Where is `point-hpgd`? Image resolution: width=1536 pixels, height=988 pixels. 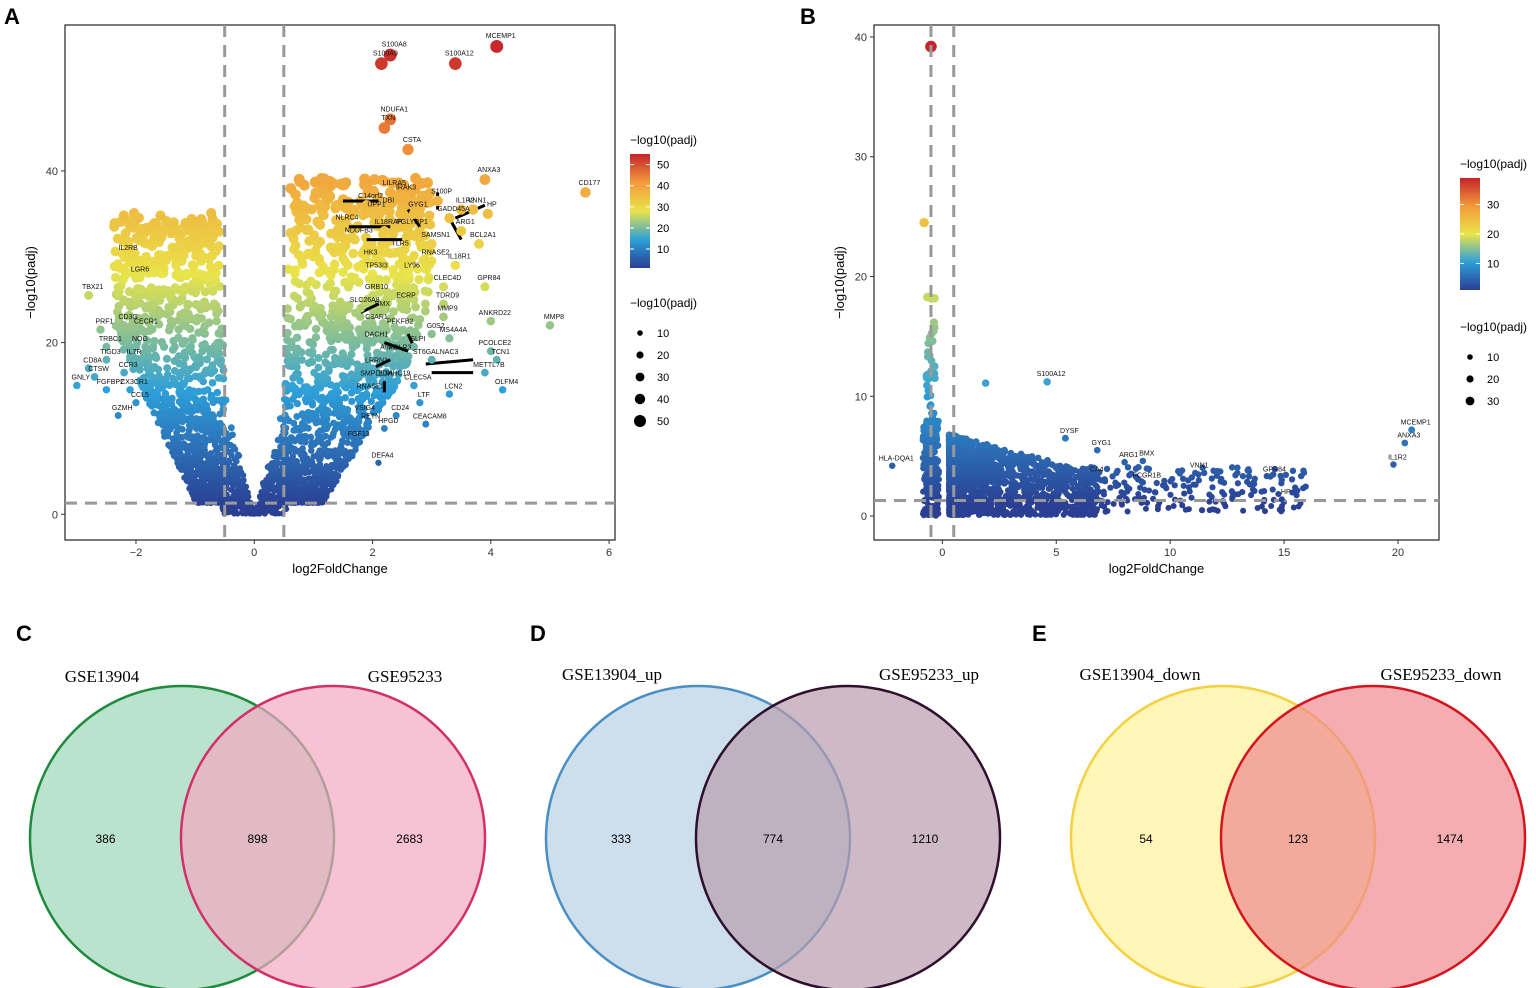 point-hpgd is located at coordinates (384, 428).